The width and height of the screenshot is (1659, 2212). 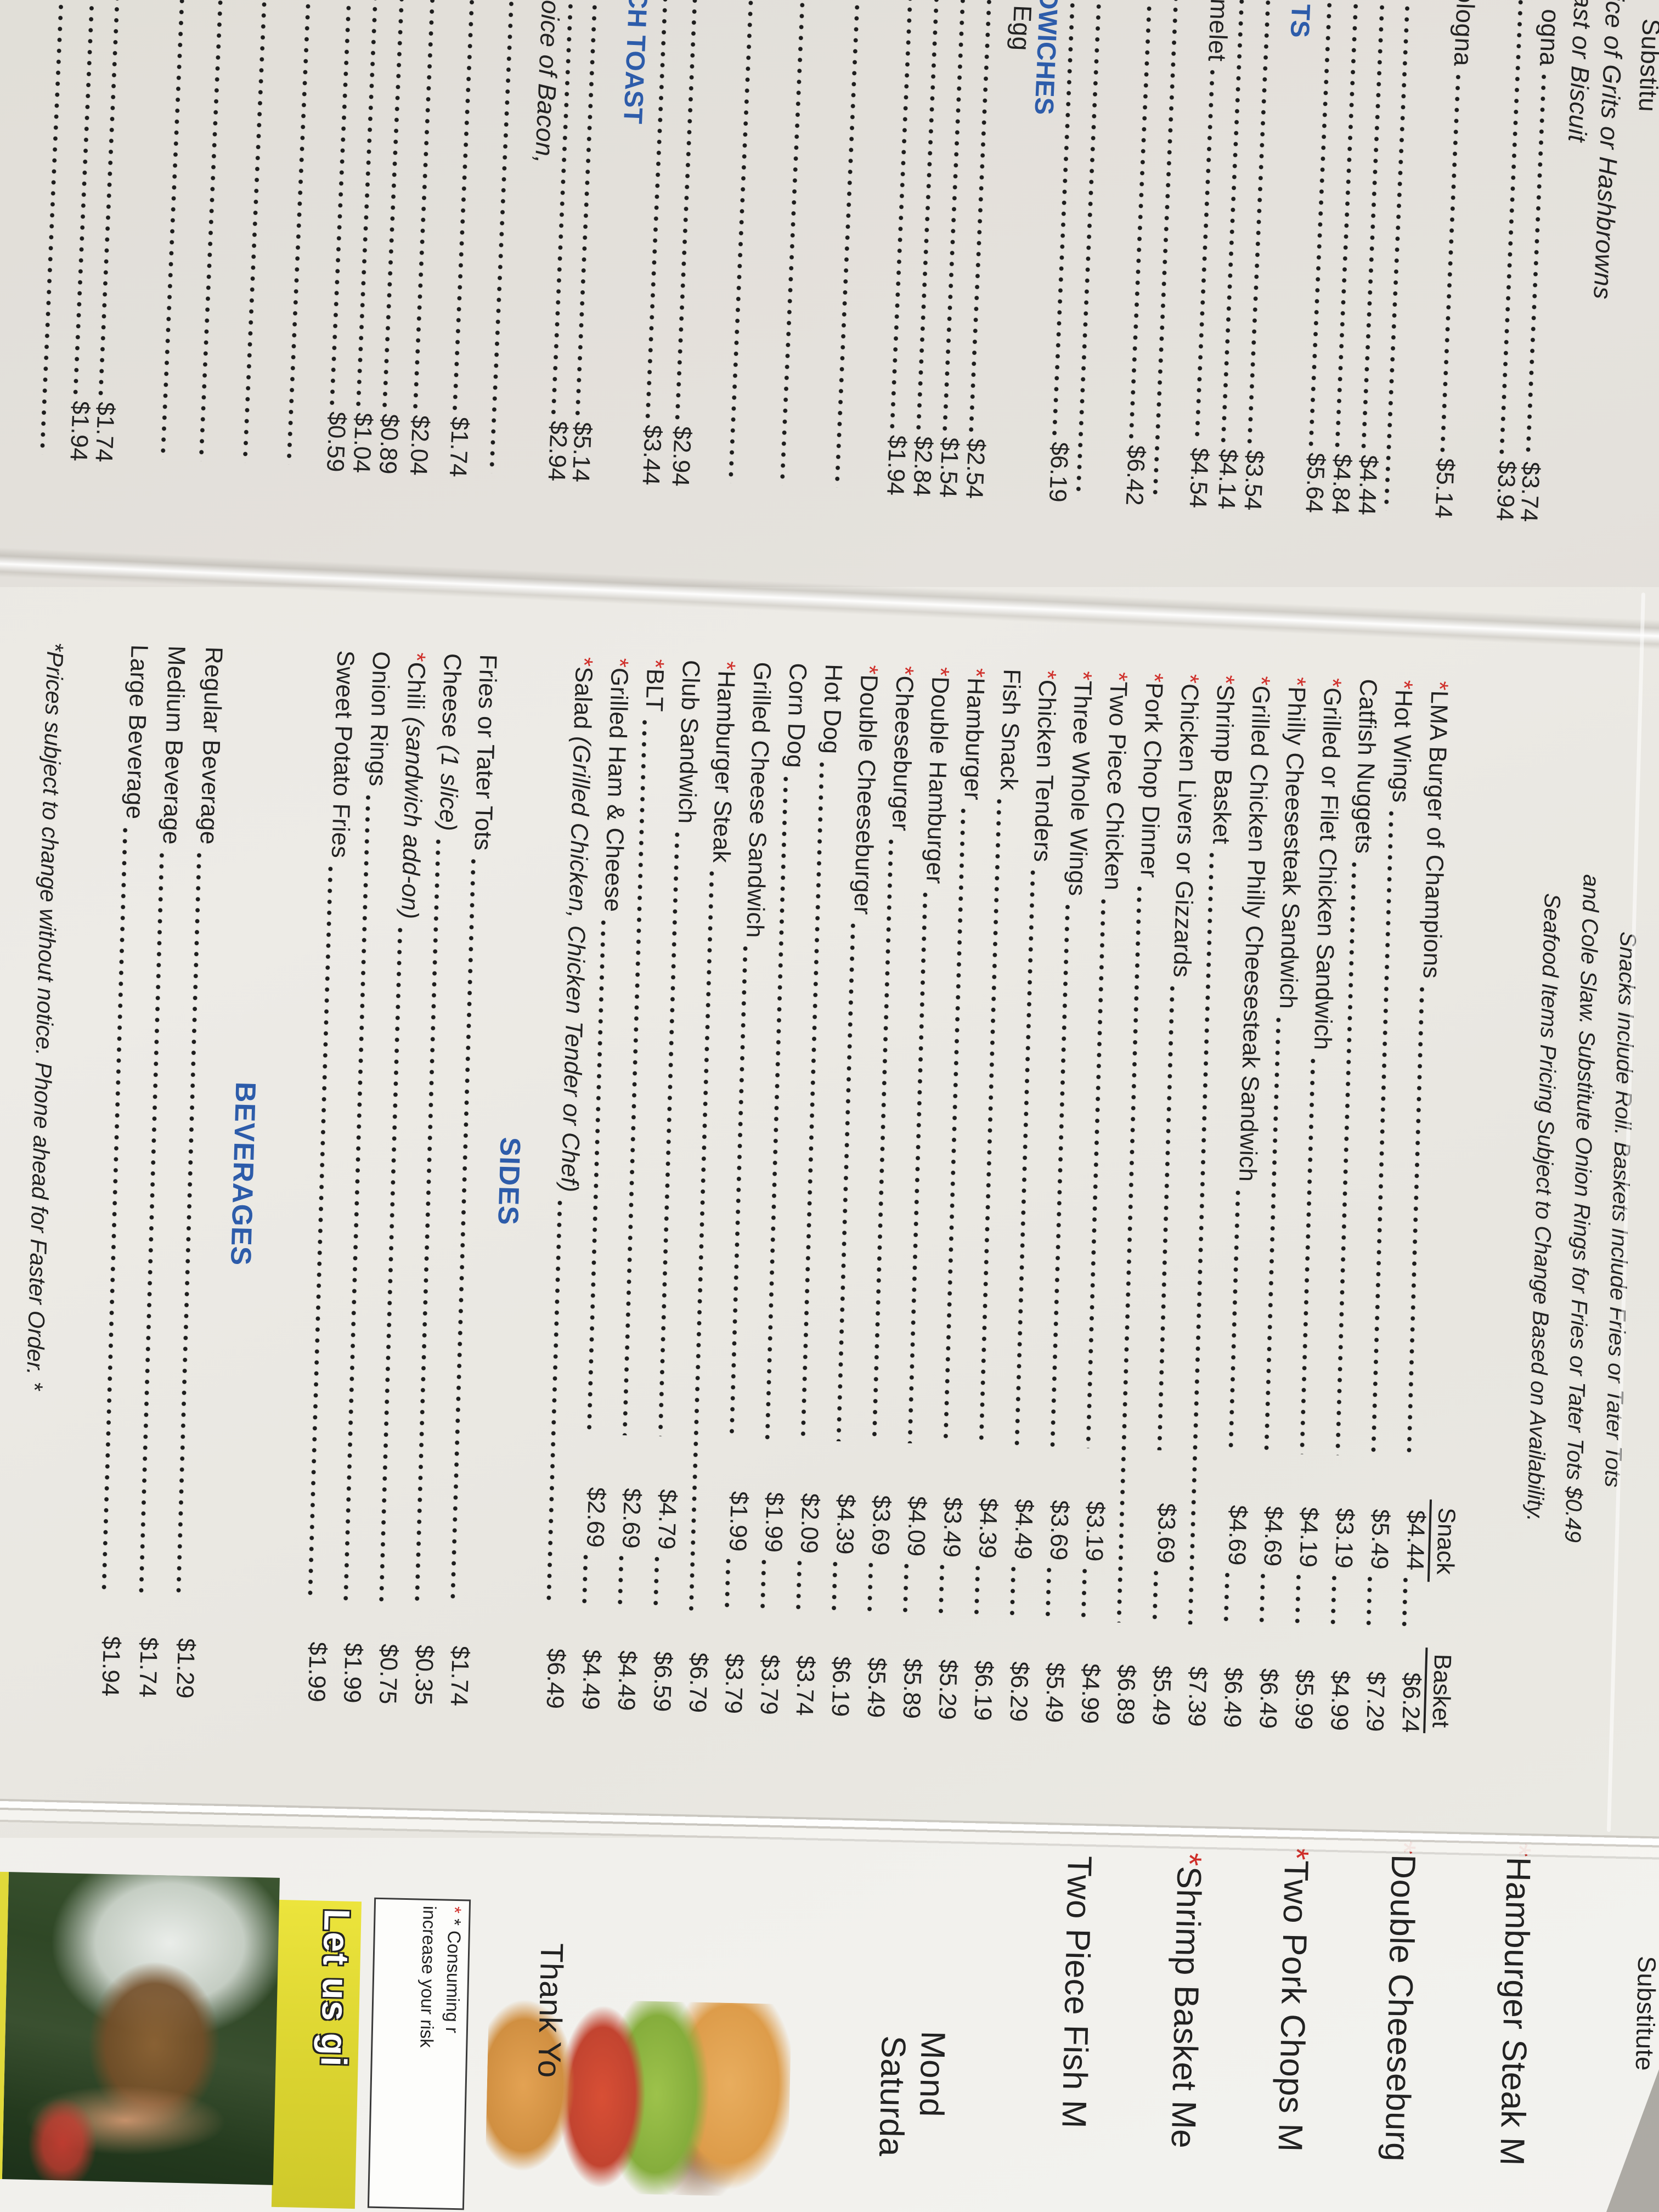 What do you see at coordinates (949, 468) in the screenshot?
I see `item-price: $1.54` at bounding box center [949, 468].